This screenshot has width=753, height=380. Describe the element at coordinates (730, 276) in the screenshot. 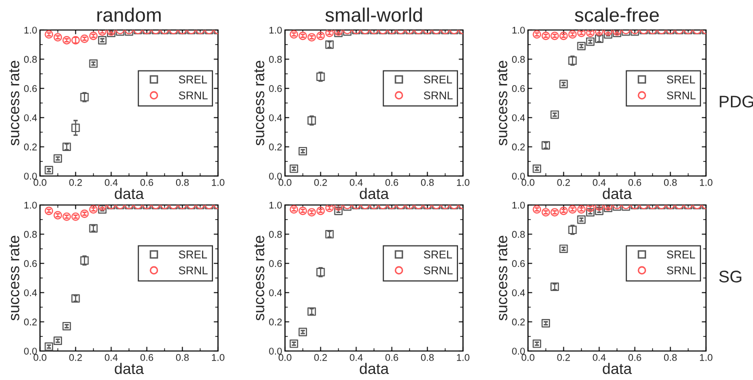

I see `text: SG` at that location.